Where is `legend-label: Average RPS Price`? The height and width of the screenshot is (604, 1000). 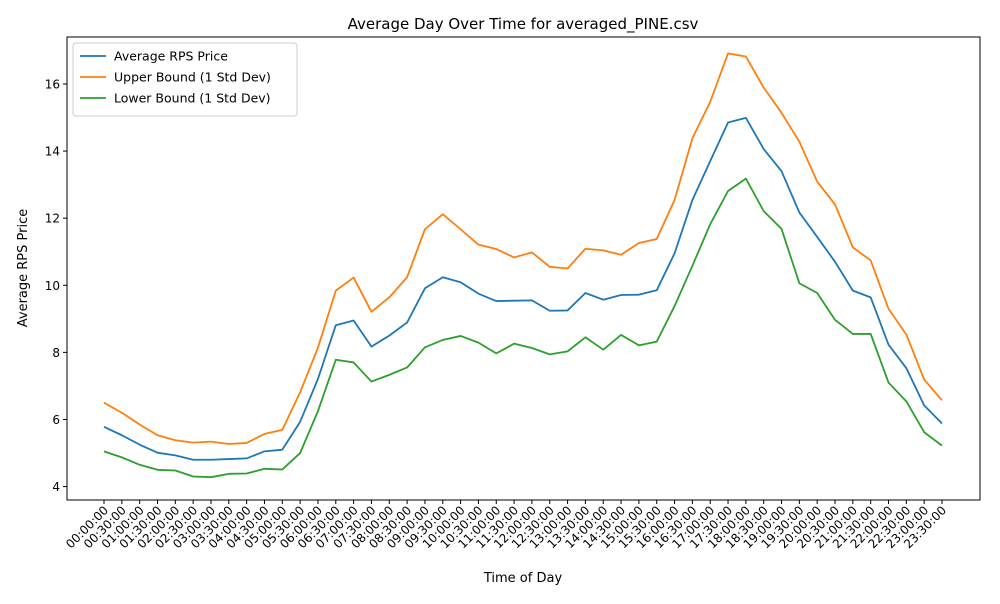
legend-label: Average RPS Price is located at coordinates (171, 56).